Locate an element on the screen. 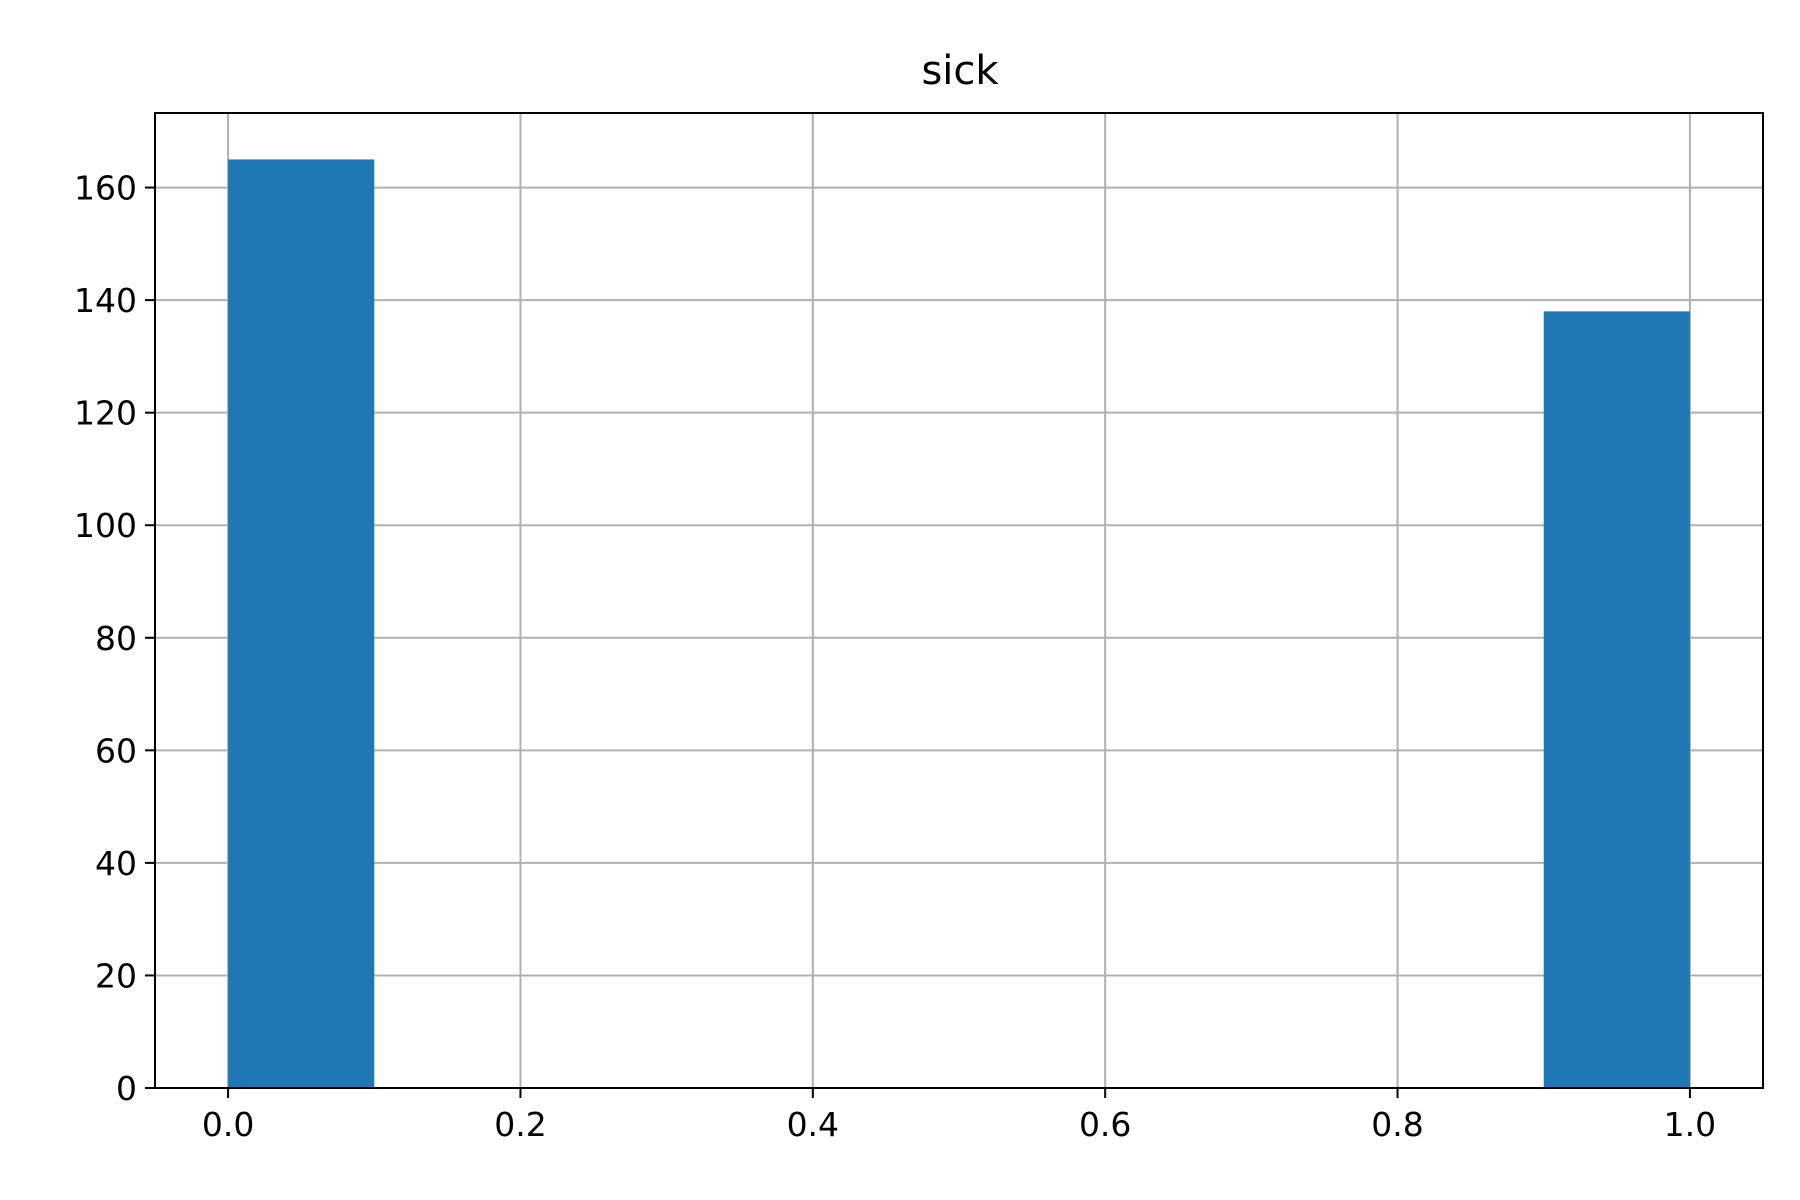 This screenshot has height=1200, width=1800. y-tick-label: 120 is located at coordinates (105, 413).